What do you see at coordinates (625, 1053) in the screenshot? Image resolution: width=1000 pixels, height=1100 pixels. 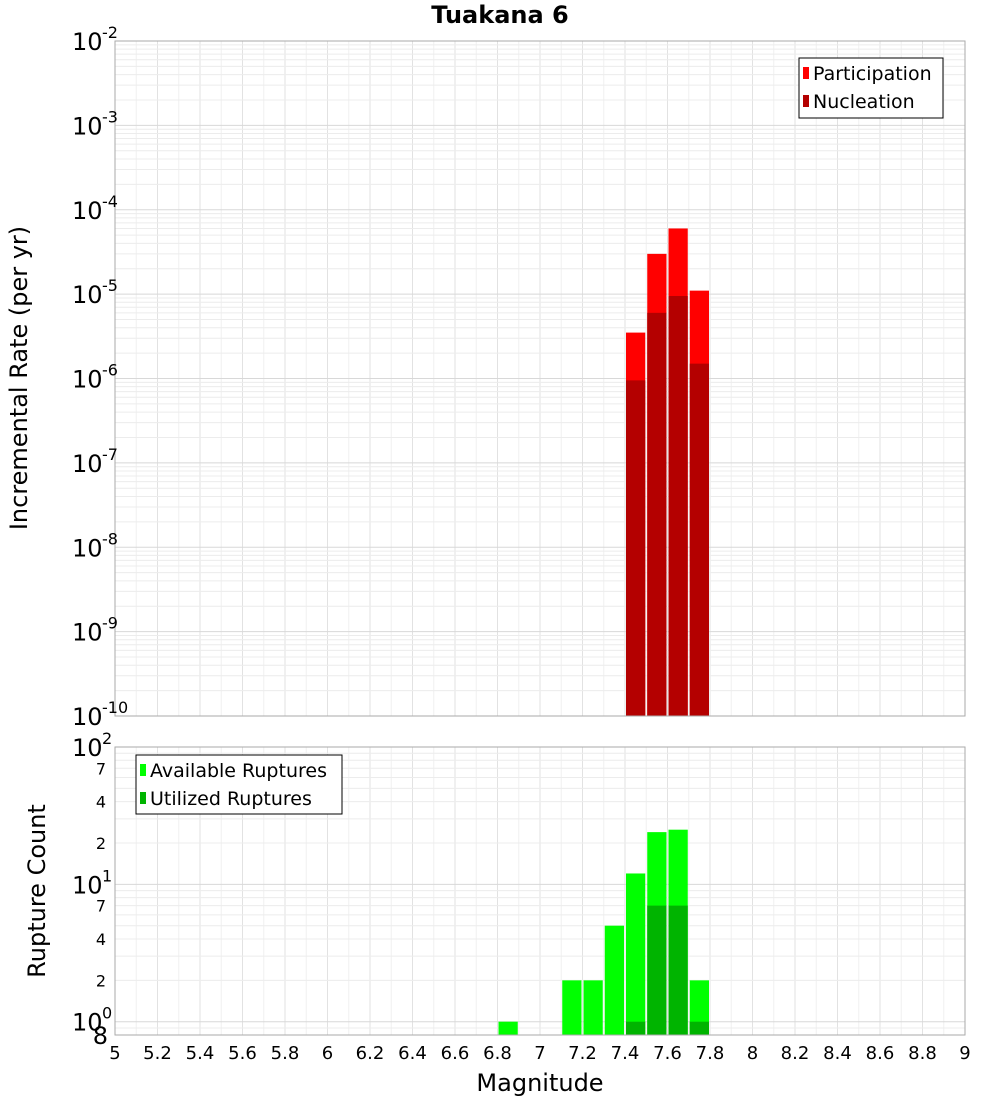 I see `x-tick-label: 7.4` at bounding box center [625, 1053].